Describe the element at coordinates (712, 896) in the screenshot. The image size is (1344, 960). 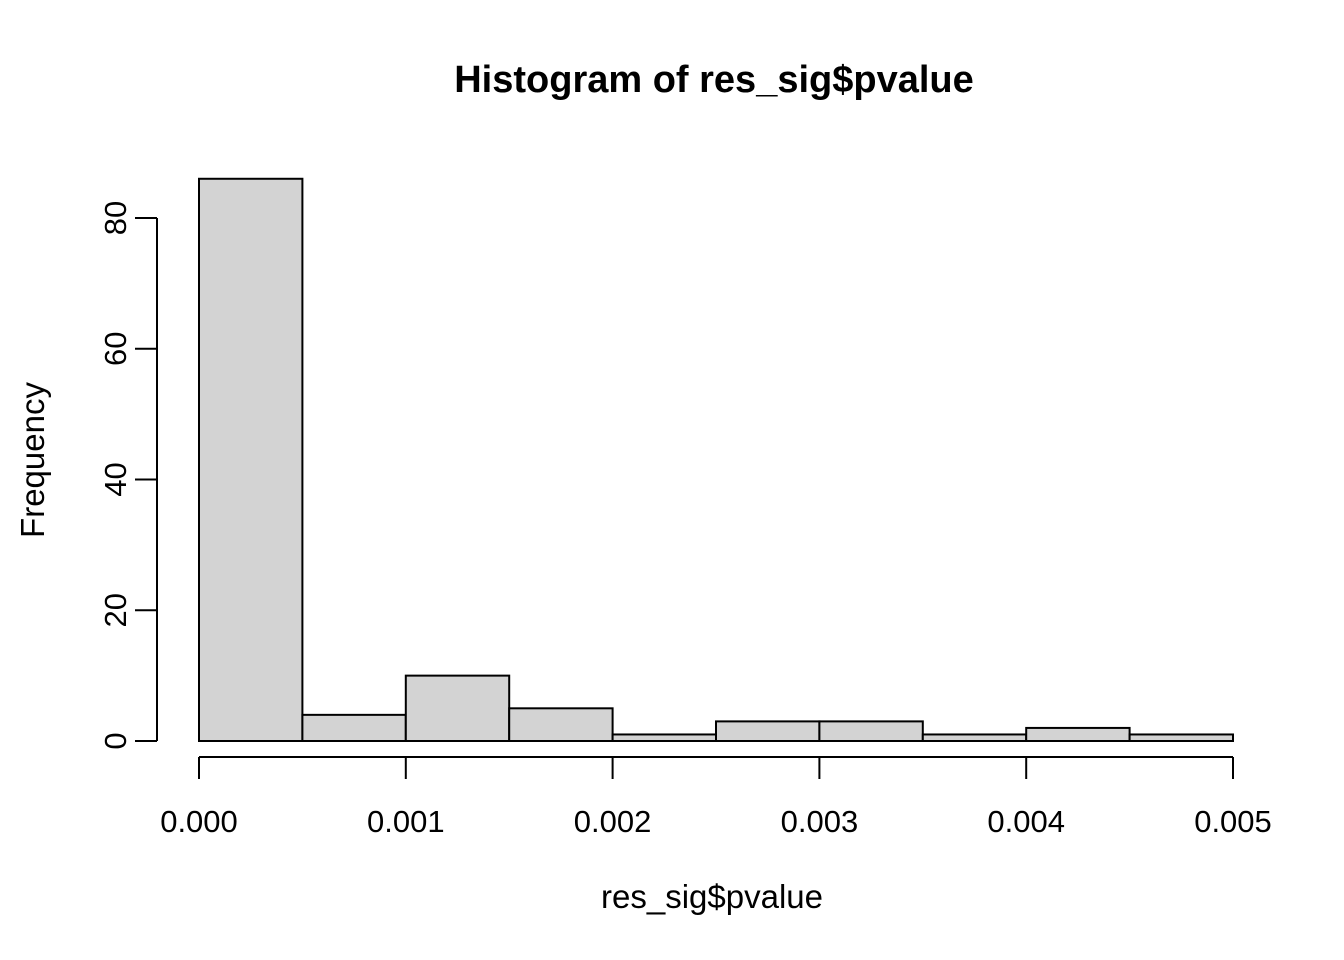
I see `x-axis-label: res_sig$pvalue` at that location.